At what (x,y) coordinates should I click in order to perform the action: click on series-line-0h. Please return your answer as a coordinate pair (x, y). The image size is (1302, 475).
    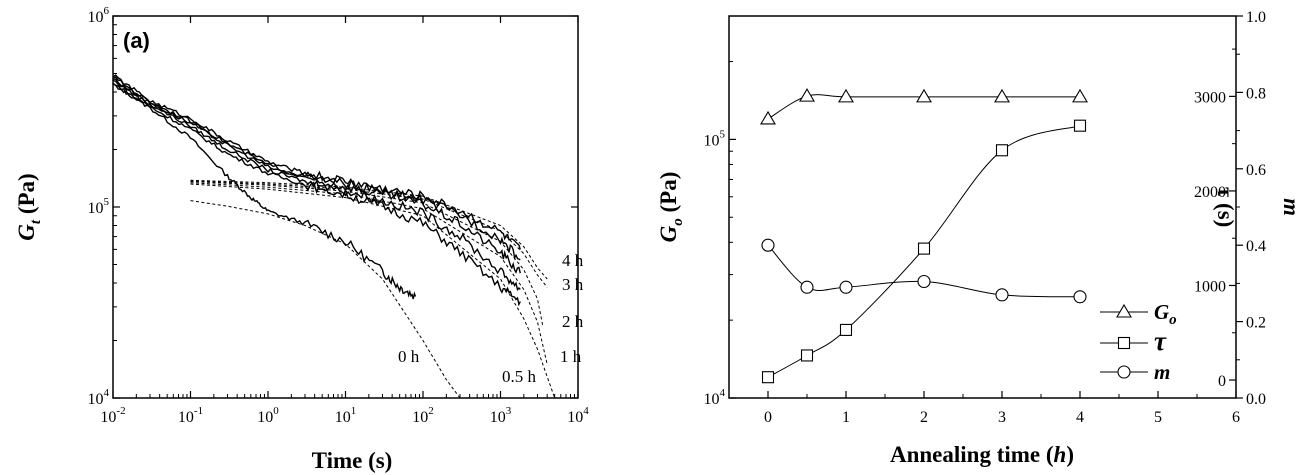
    Looking at the image, I should click on (264, 191).